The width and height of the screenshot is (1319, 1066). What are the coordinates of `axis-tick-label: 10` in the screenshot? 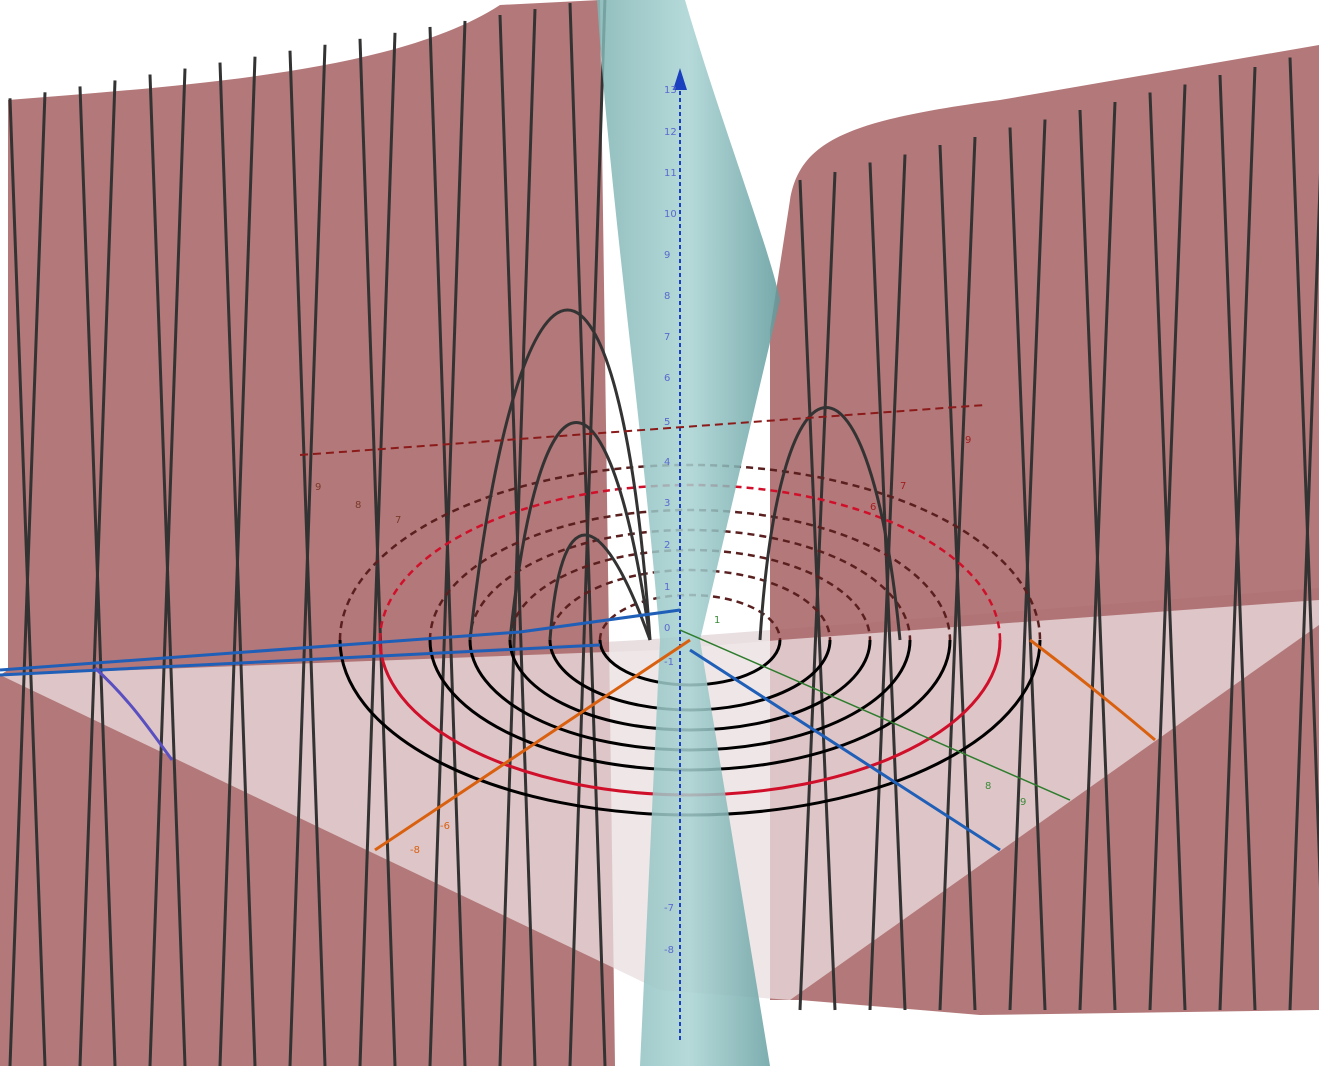 It's located at (670, 214).